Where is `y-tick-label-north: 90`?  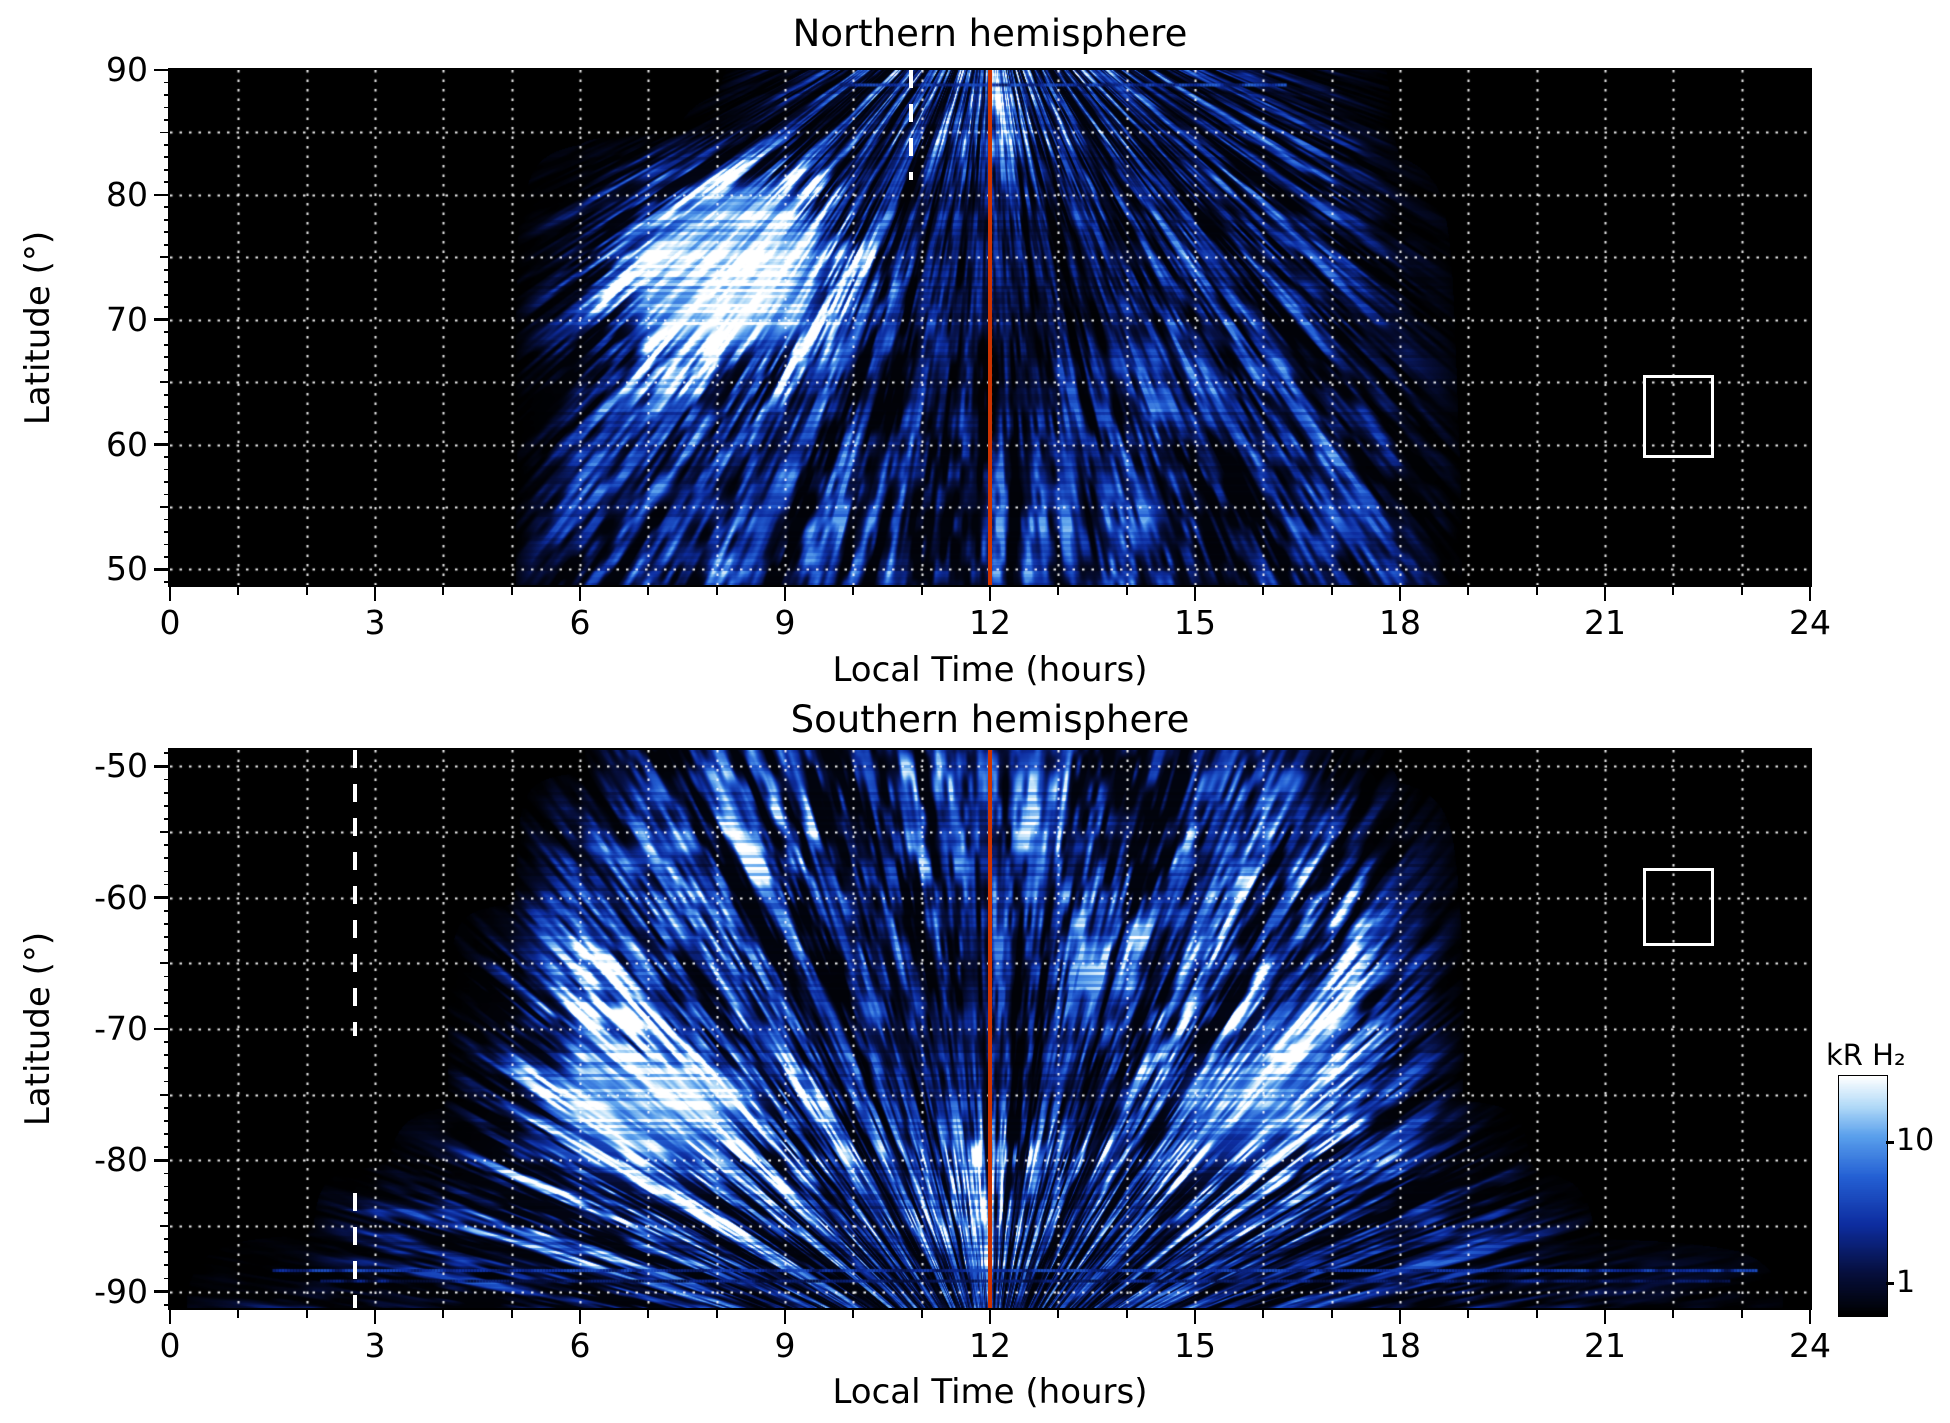
y-tick-label-north: 90 is located at coordinates (127, 69).